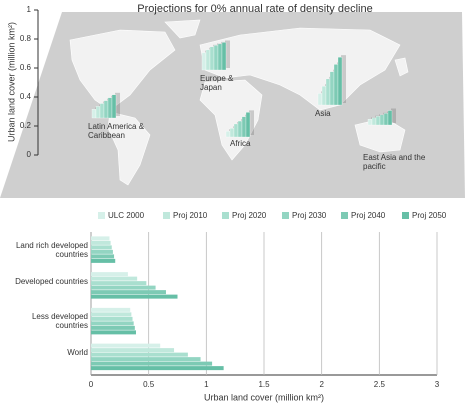 This screenshot has height=407, width=465. Describe the element at coordinates (206, 384) in the screenshot. I see `x-tick-label: 1` at that location.